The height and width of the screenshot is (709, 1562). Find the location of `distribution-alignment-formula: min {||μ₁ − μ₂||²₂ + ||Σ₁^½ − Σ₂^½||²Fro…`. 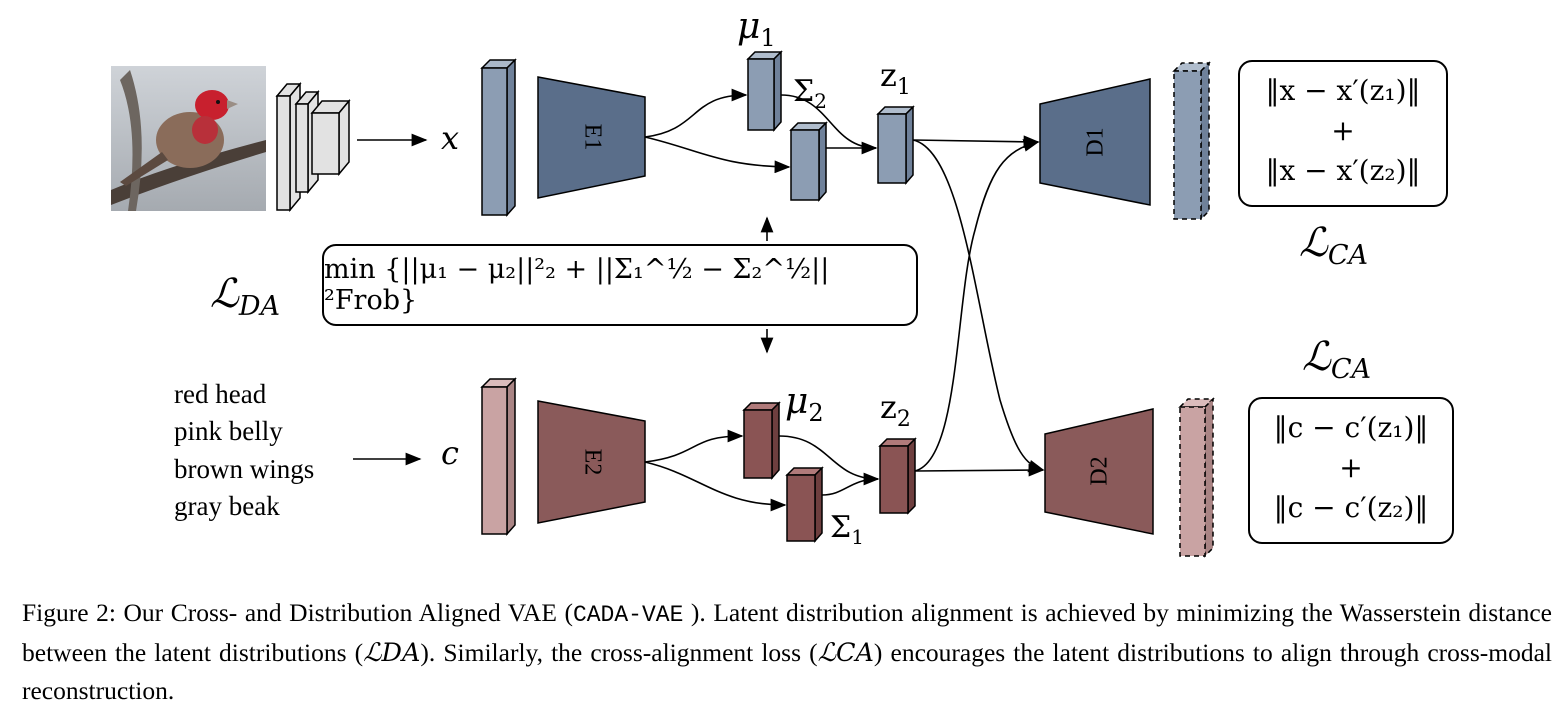

distribution-alignment-formula: min {||μ₁ − μ₂||²₂ + ||Σ₁^½ − Σ₂^½||²Fro… is located at coordinates (620, 285).